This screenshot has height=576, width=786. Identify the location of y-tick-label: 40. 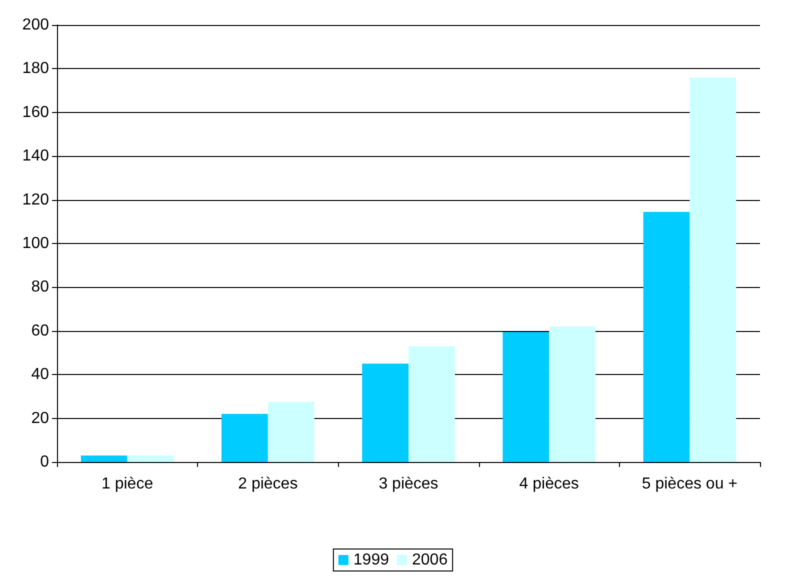
(40, 375).